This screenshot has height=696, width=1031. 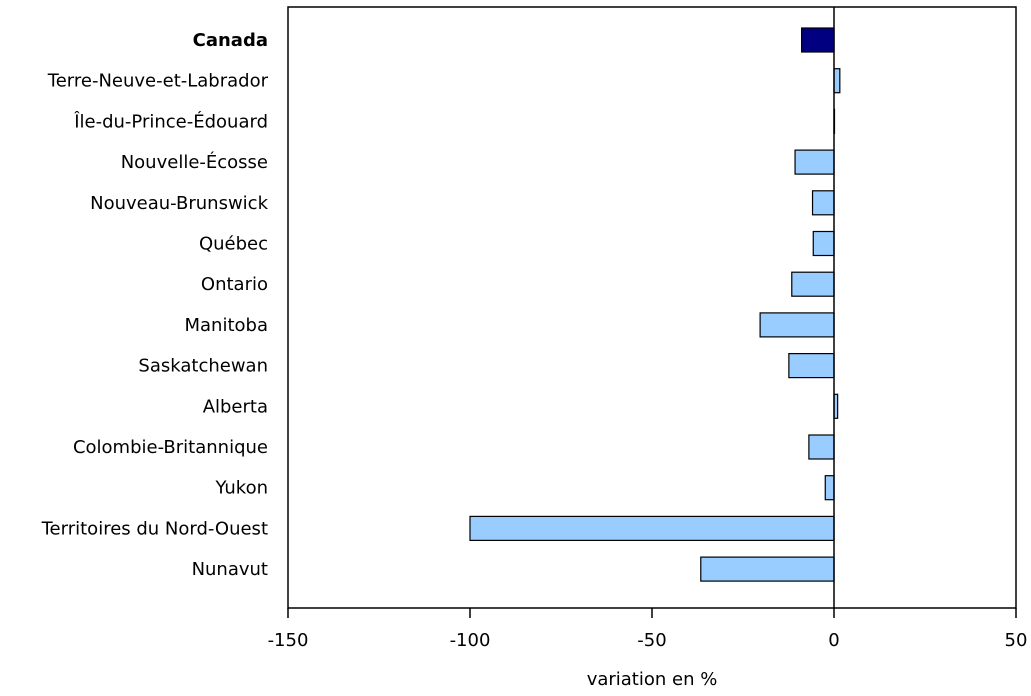 I want to click on bar-terre-neuve-et-labrador, so click(x=837, y=81).